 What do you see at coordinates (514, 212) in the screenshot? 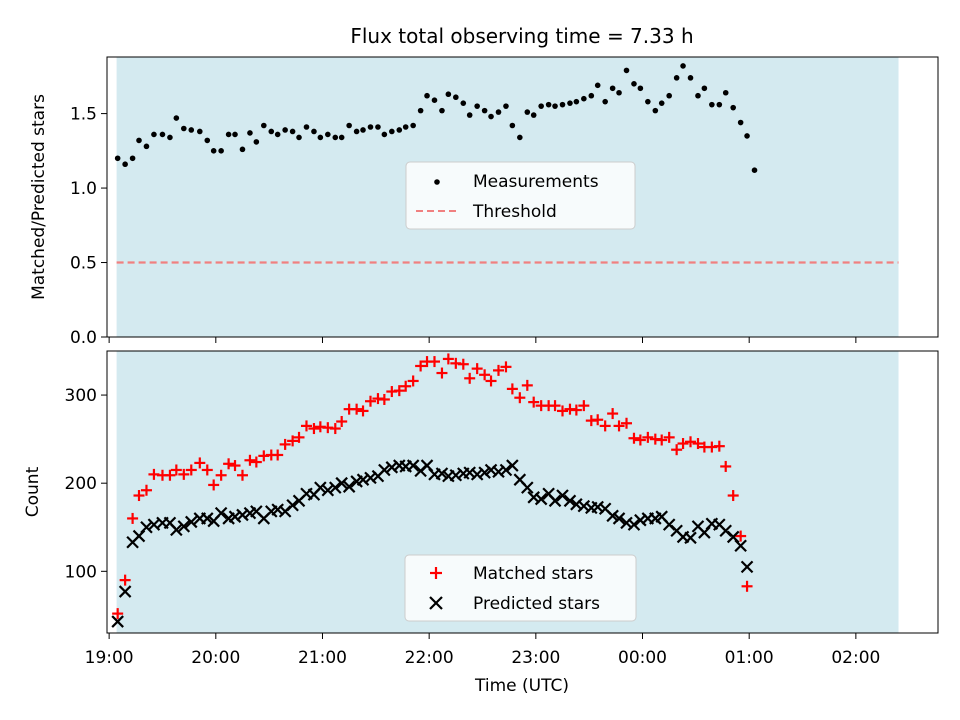
I see `legend-threshold-label: Threshold` at bounding box center [514, 212].